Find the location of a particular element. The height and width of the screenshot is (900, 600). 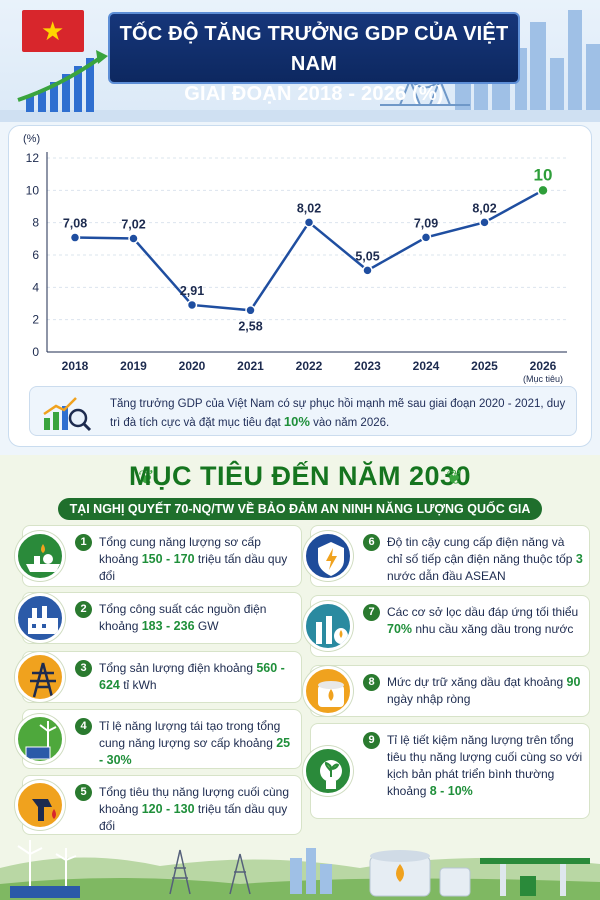

goals-title: MỤC TIÊU ĐẾN NĂM 2030 is located at coordinates (300, 476).